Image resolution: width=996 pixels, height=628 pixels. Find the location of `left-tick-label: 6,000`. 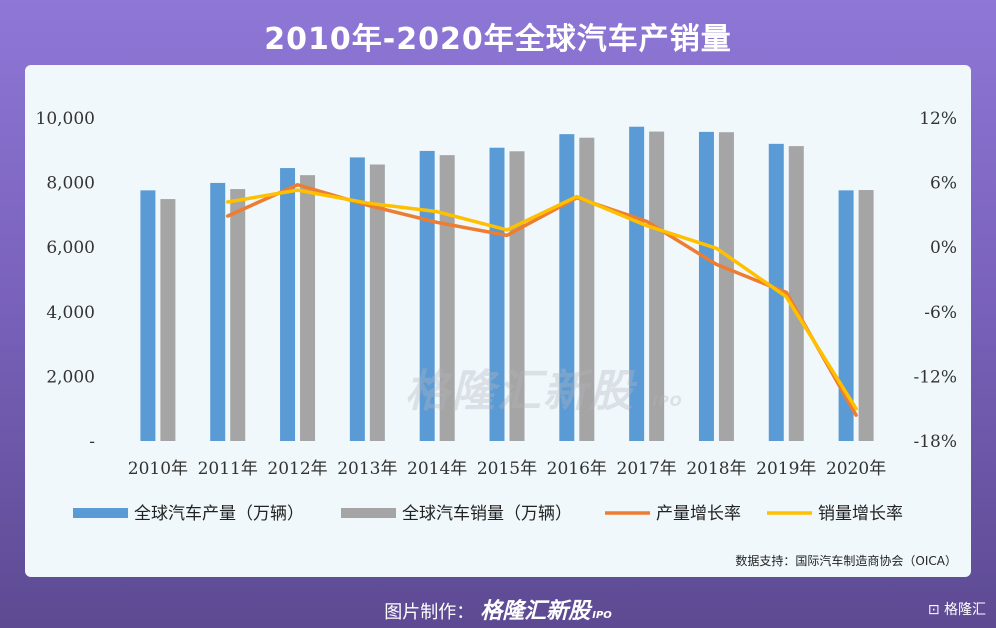

left-tick-label: 6,000 is located at coordinates (70, 248).